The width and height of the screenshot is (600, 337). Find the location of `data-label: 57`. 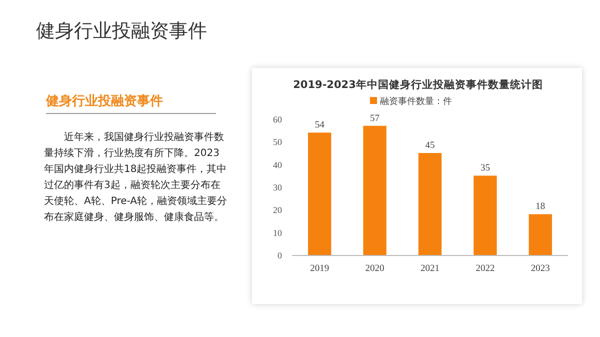

data-label: 57 is located at coordinates (375, 119).